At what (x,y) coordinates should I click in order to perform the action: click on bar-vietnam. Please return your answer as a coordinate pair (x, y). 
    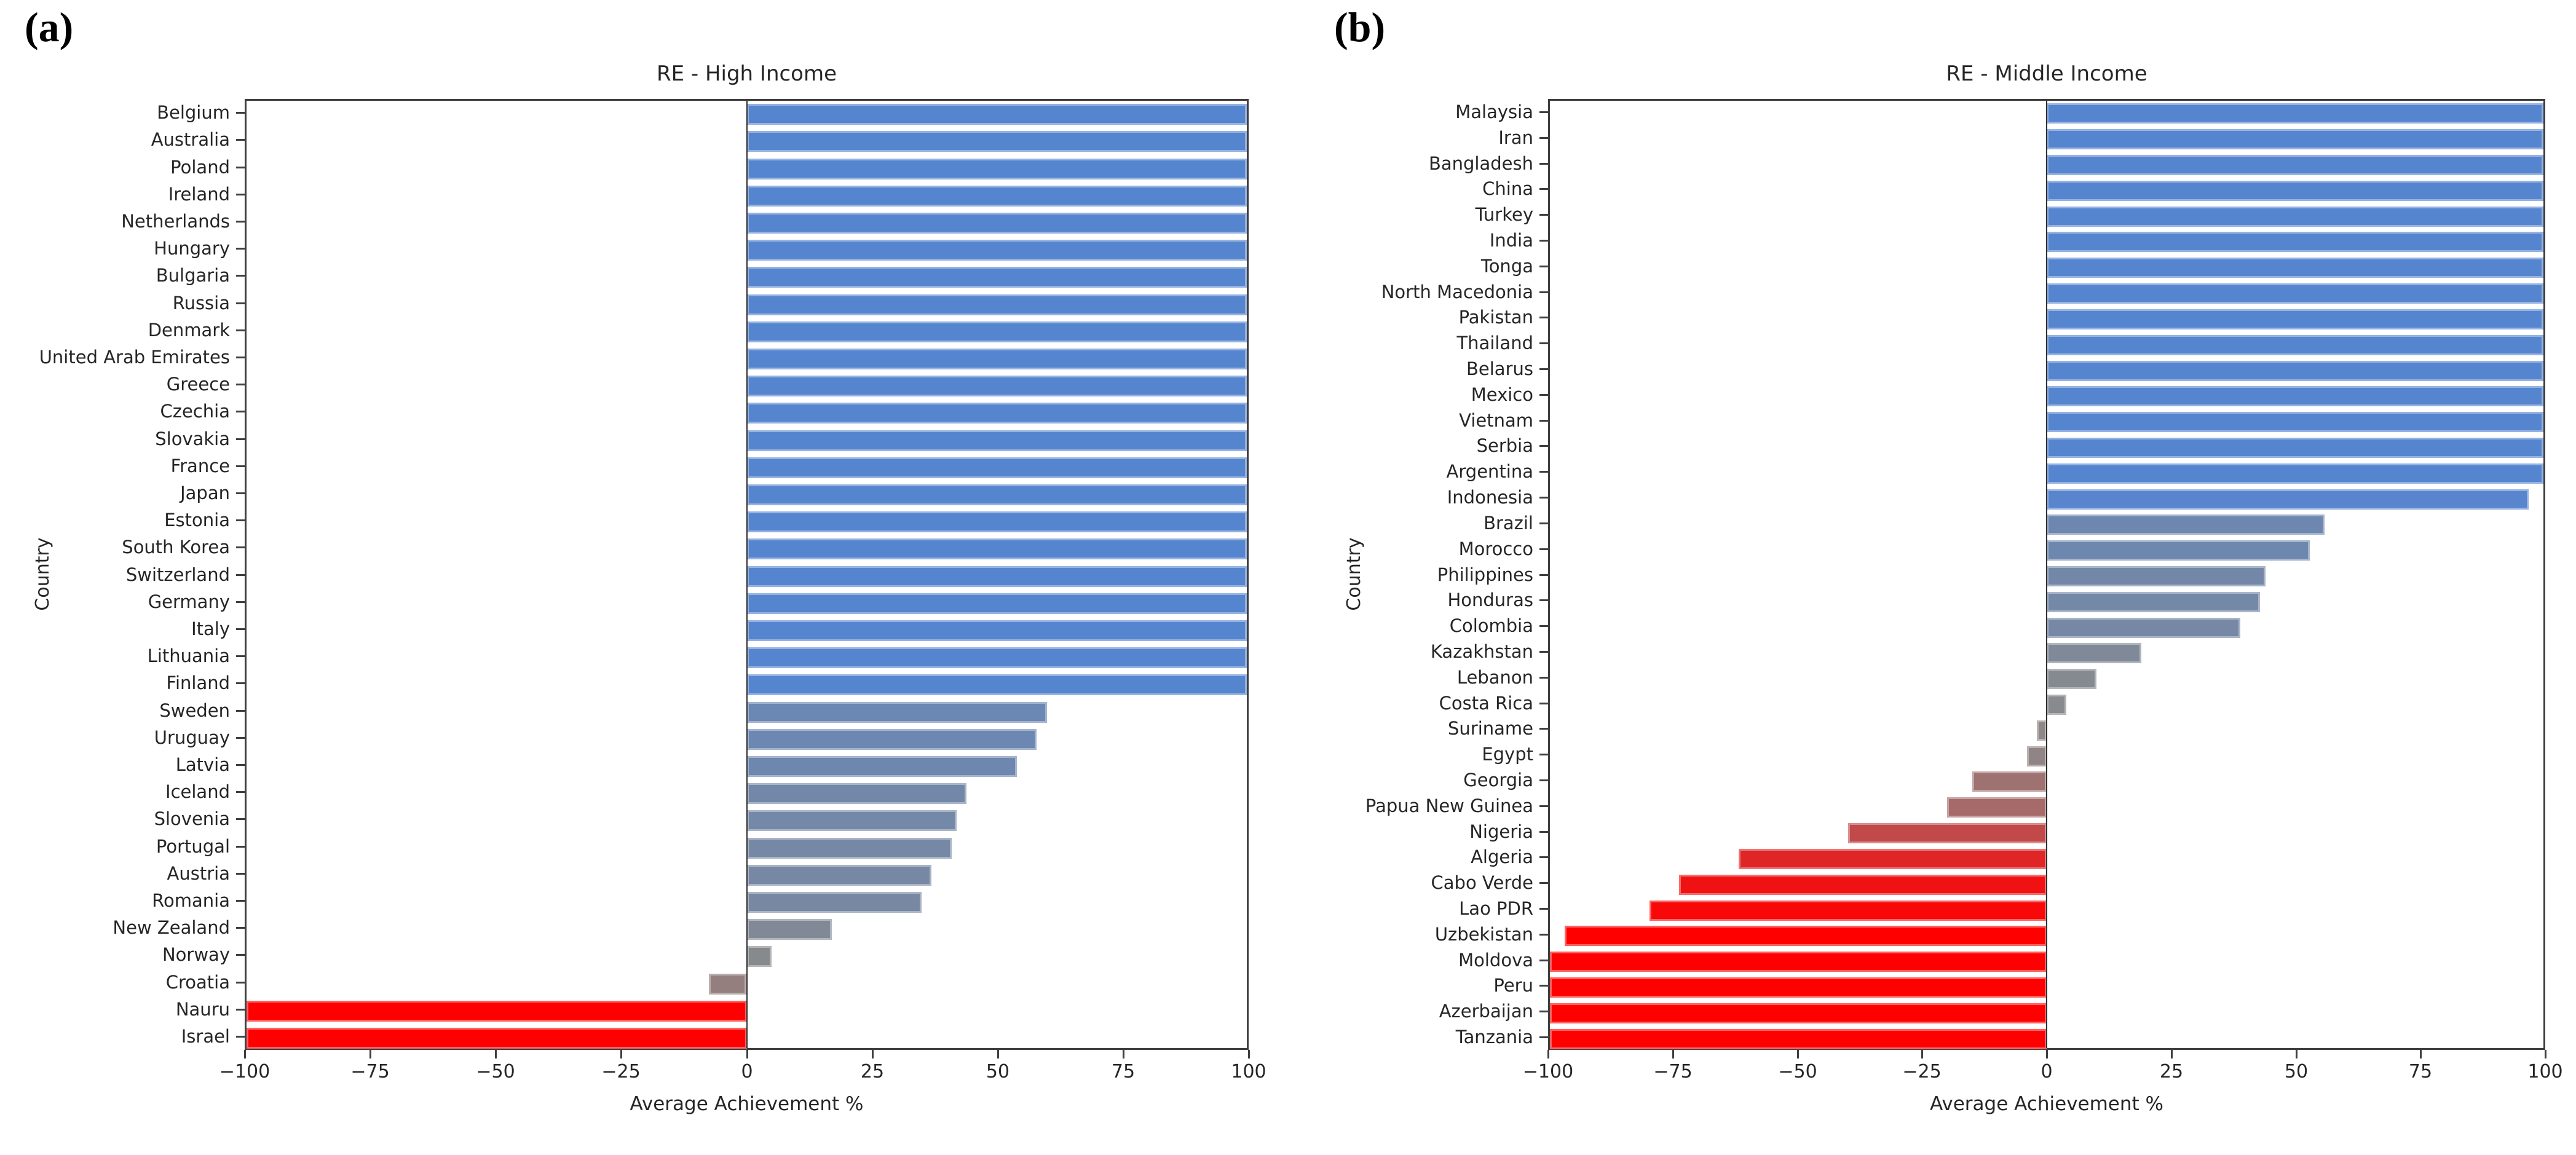
    Looking at the image, I should click on (2295, 422).